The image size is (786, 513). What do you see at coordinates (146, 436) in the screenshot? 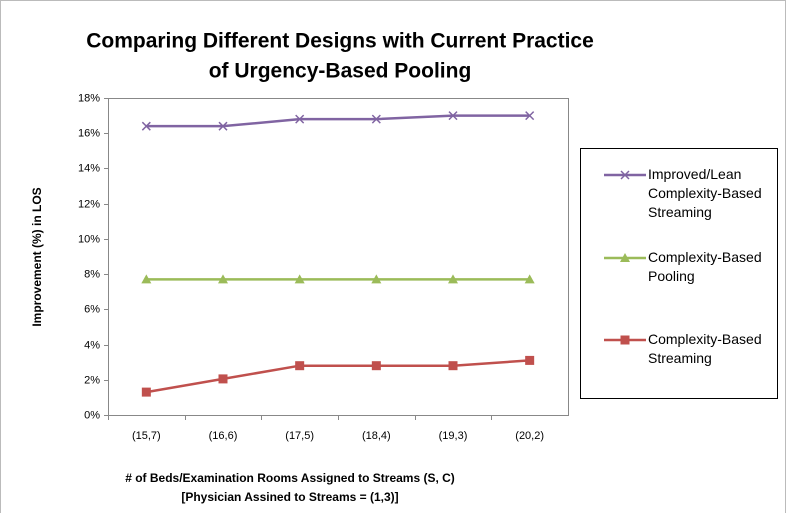
I see `x-tick-label: (15,7)` at bounding box center [146, 436].